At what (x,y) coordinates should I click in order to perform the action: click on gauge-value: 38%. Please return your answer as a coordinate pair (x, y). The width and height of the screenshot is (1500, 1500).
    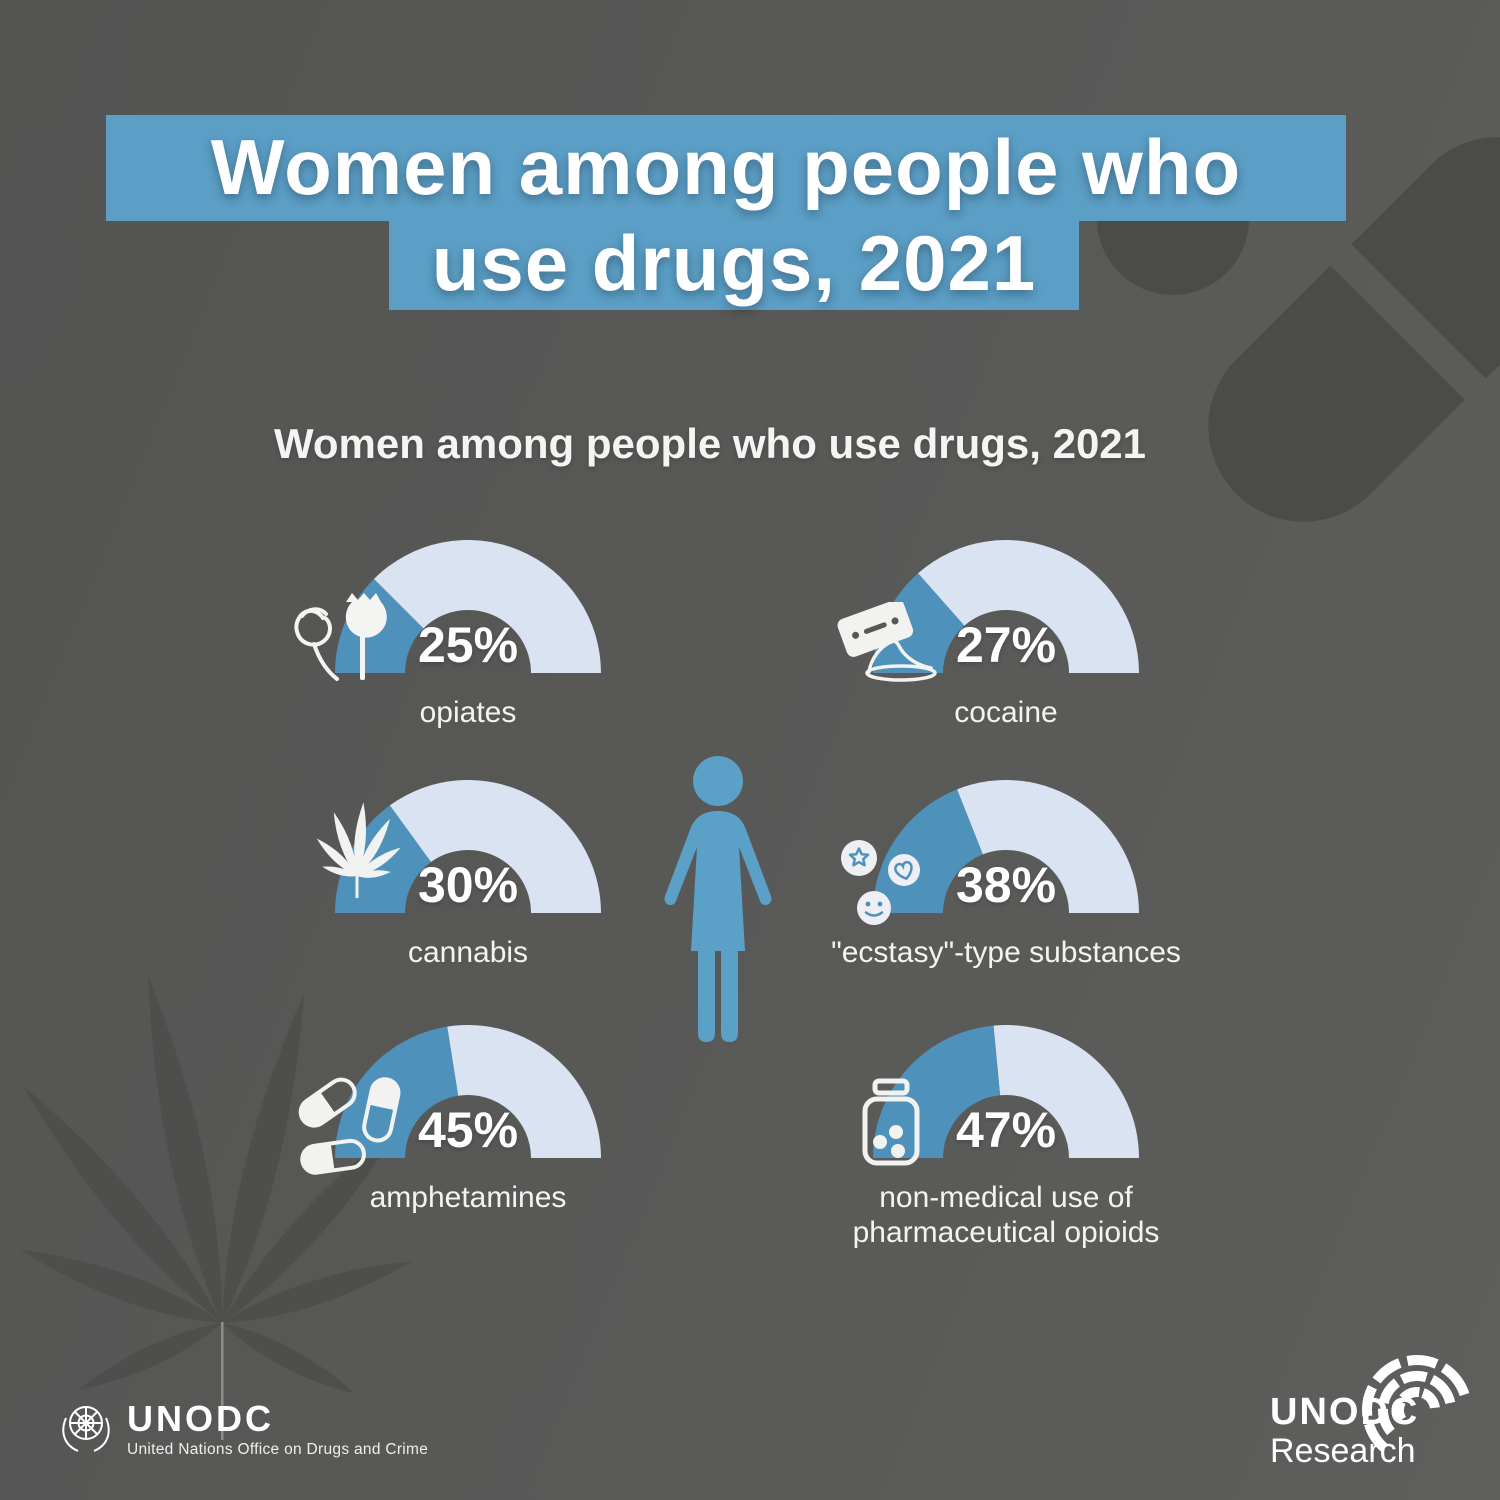
    Looking at the image, I should click on (1006, 885).